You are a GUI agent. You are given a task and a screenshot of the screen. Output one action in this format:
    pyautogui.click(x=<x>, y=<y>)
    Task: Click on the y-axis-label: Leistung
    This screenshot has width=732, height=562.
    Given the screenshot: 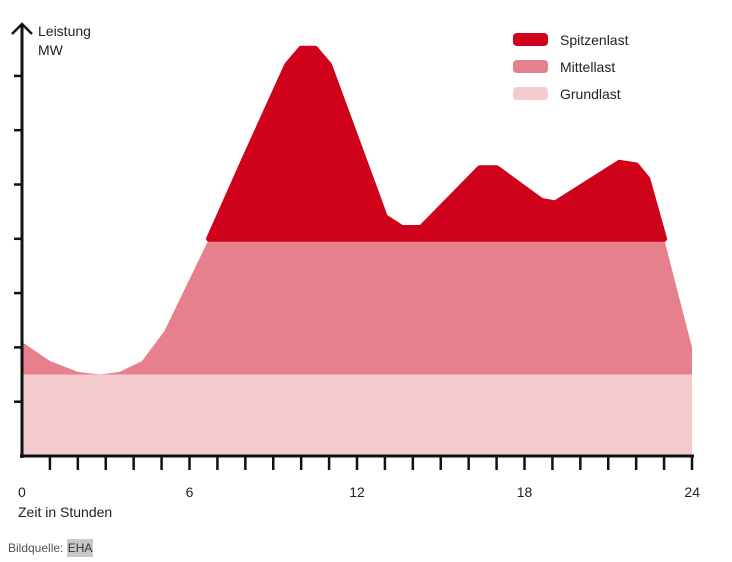 What is the action you would take?
    pyautogui.click(x=64, y=31)
    